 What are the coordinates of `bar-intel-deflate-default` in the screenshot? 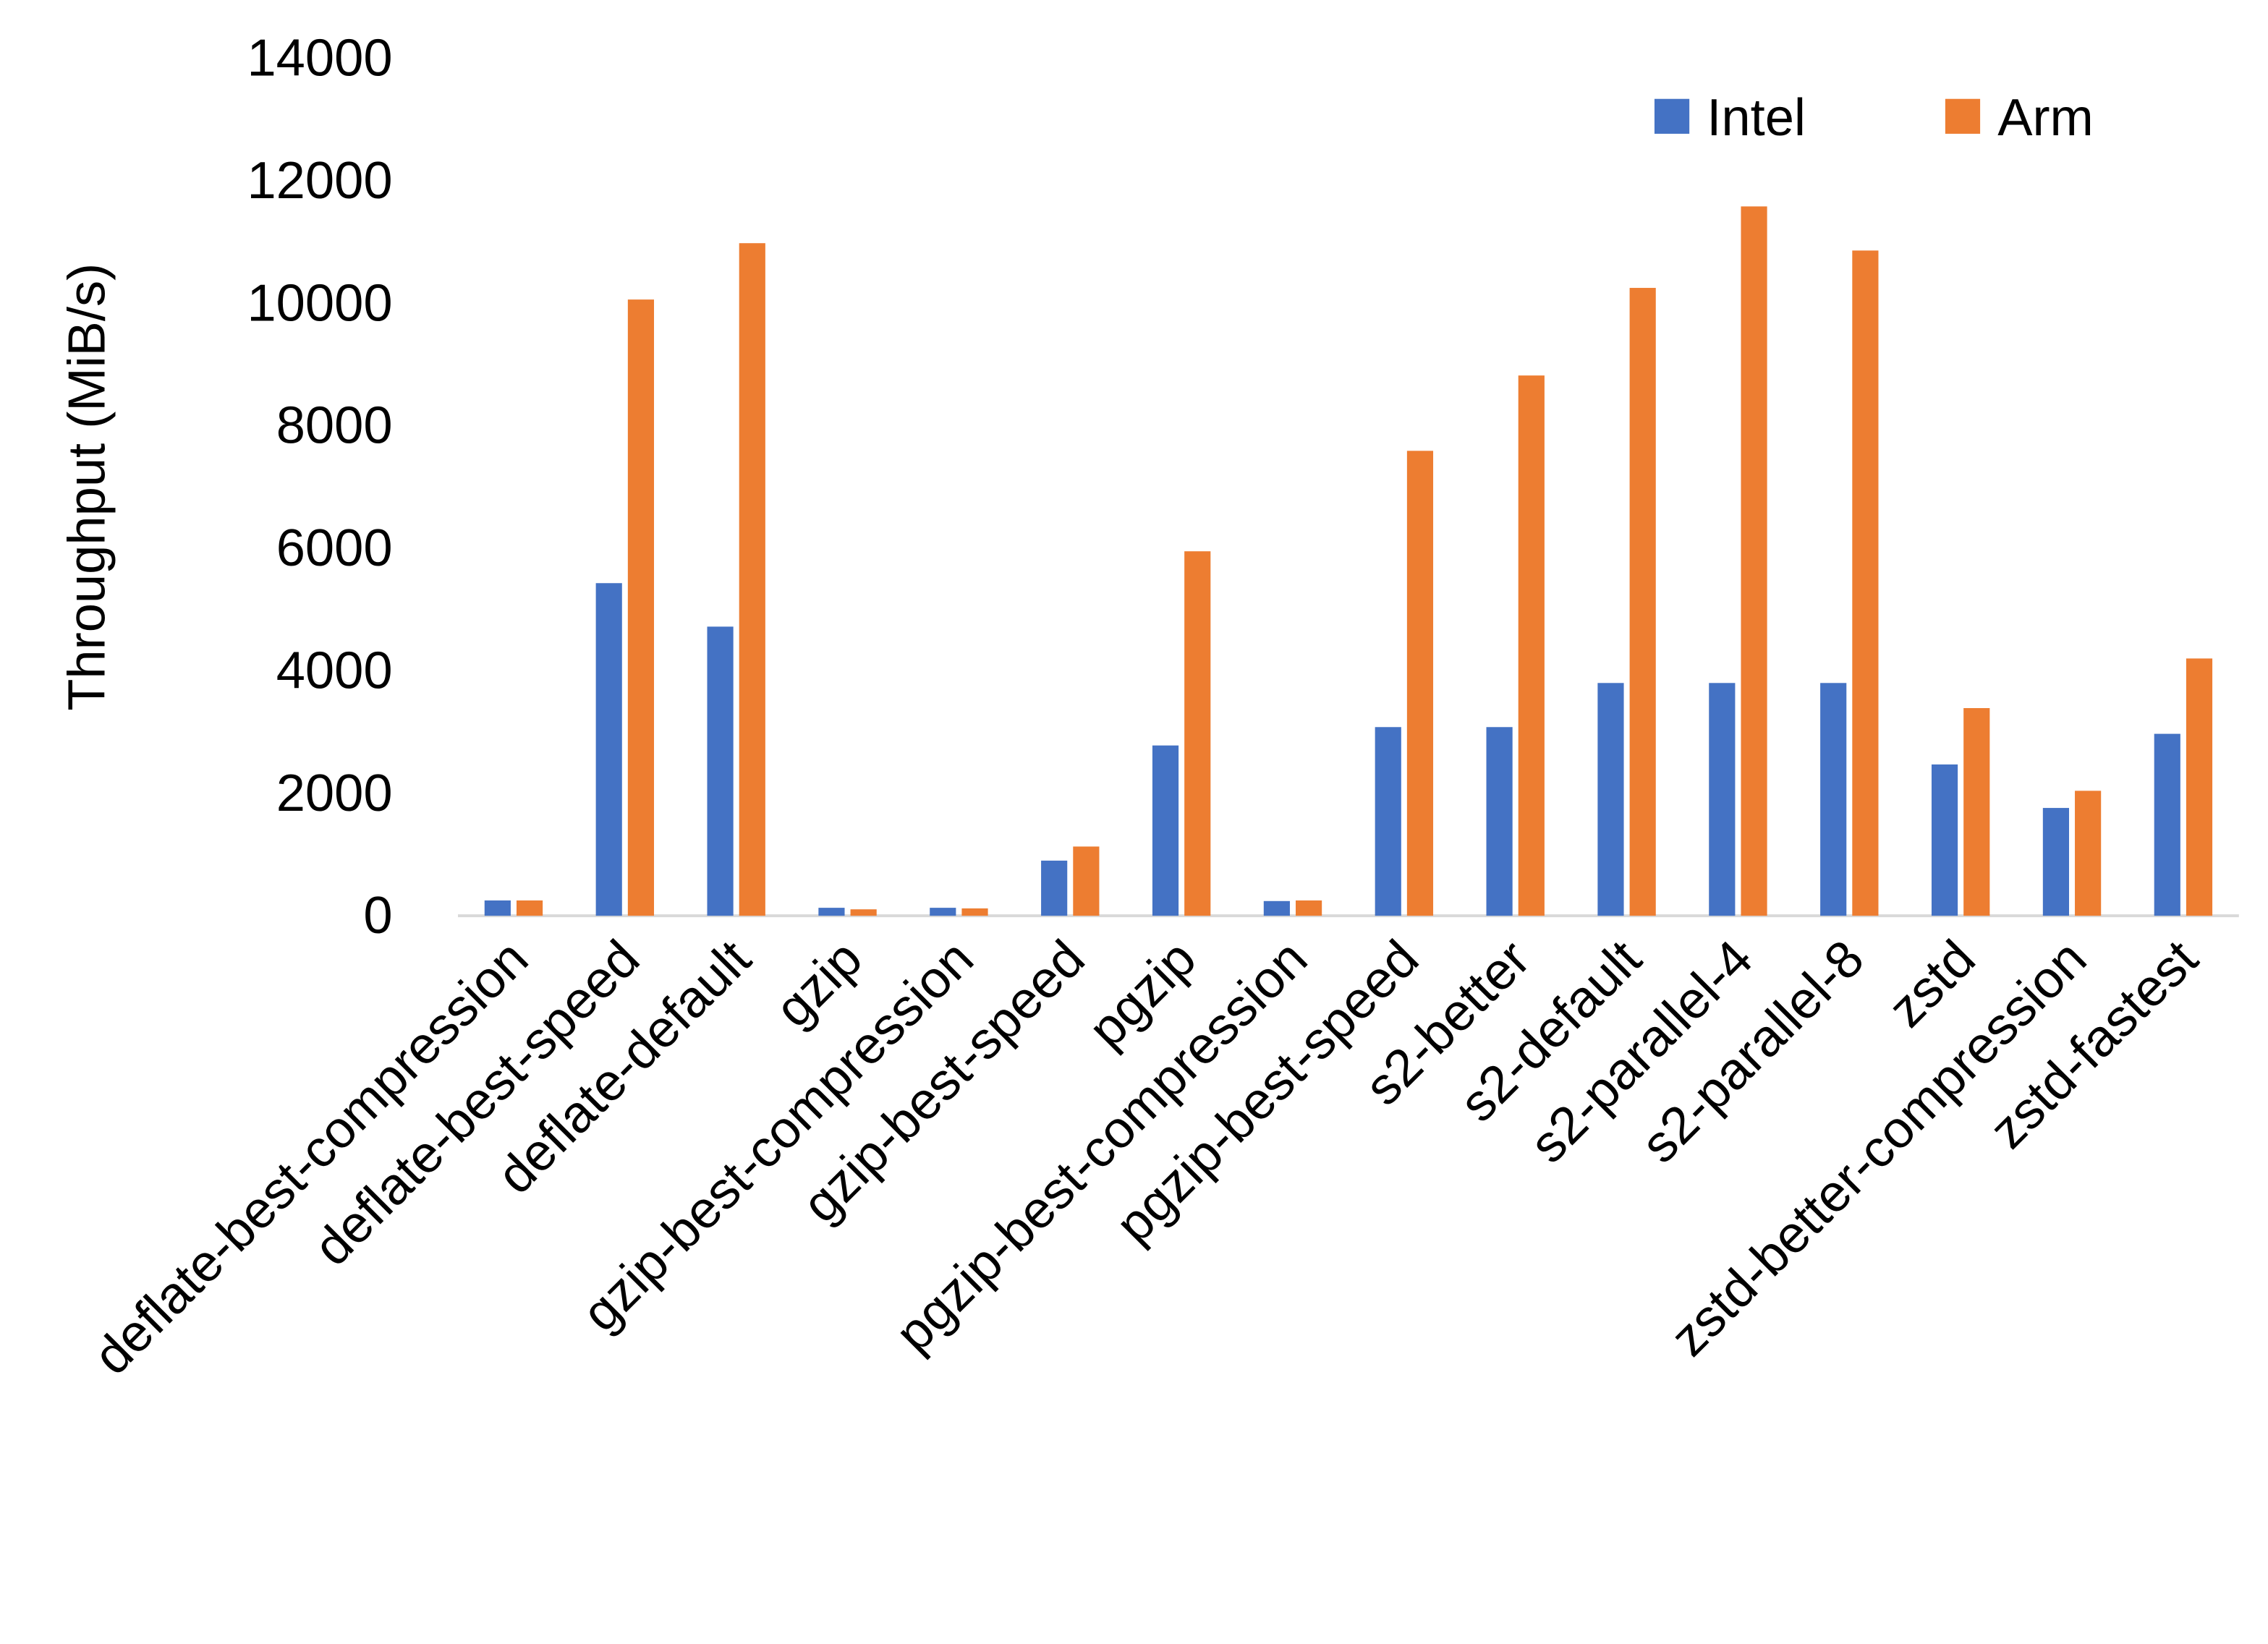 It's located at (720, 771).